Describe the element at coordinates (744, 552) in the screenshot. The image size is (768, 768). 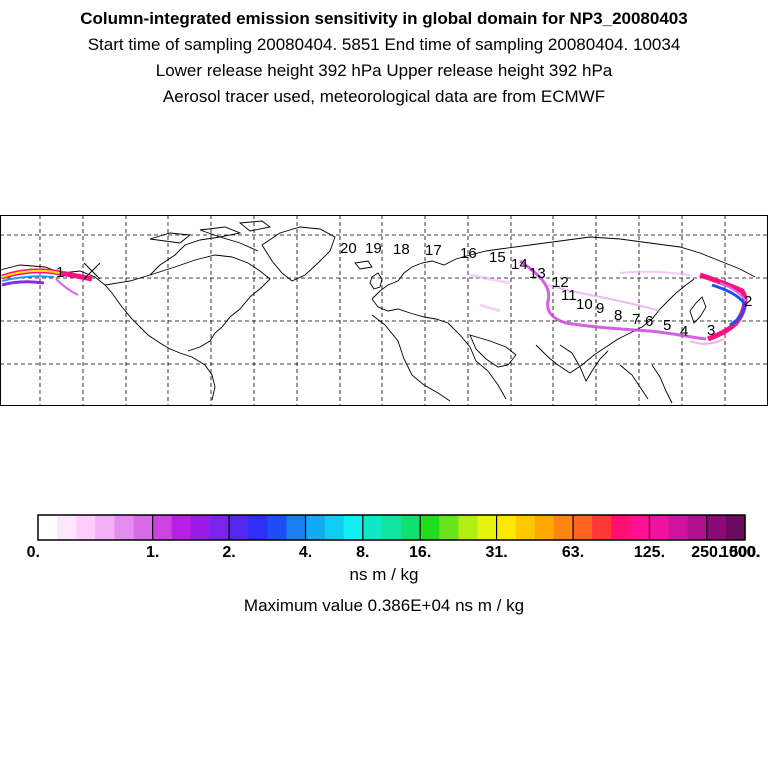
I see `colorbar-tick-label: 500.` at that location.